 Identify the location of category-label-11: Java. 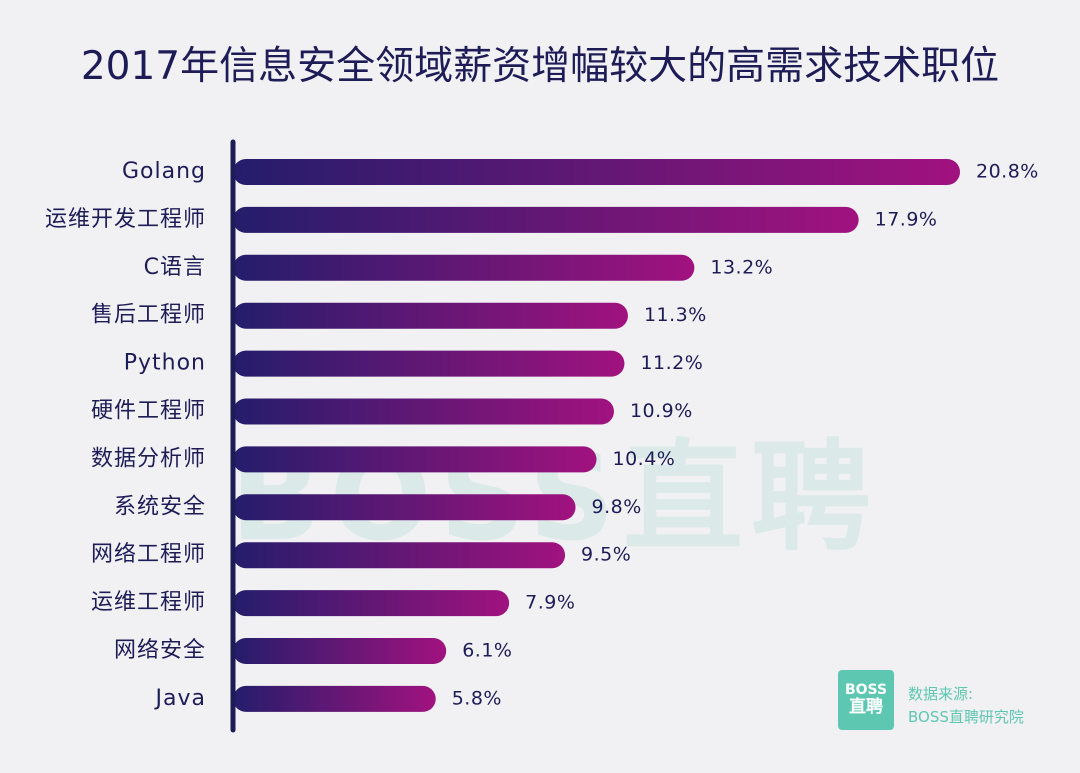
(180, 698).